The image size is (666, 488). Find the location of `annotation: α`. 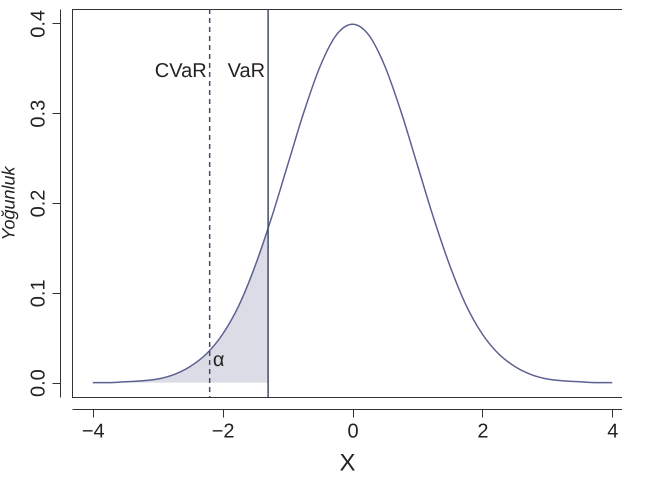

annotation: α is located at coordinates (218, 359).